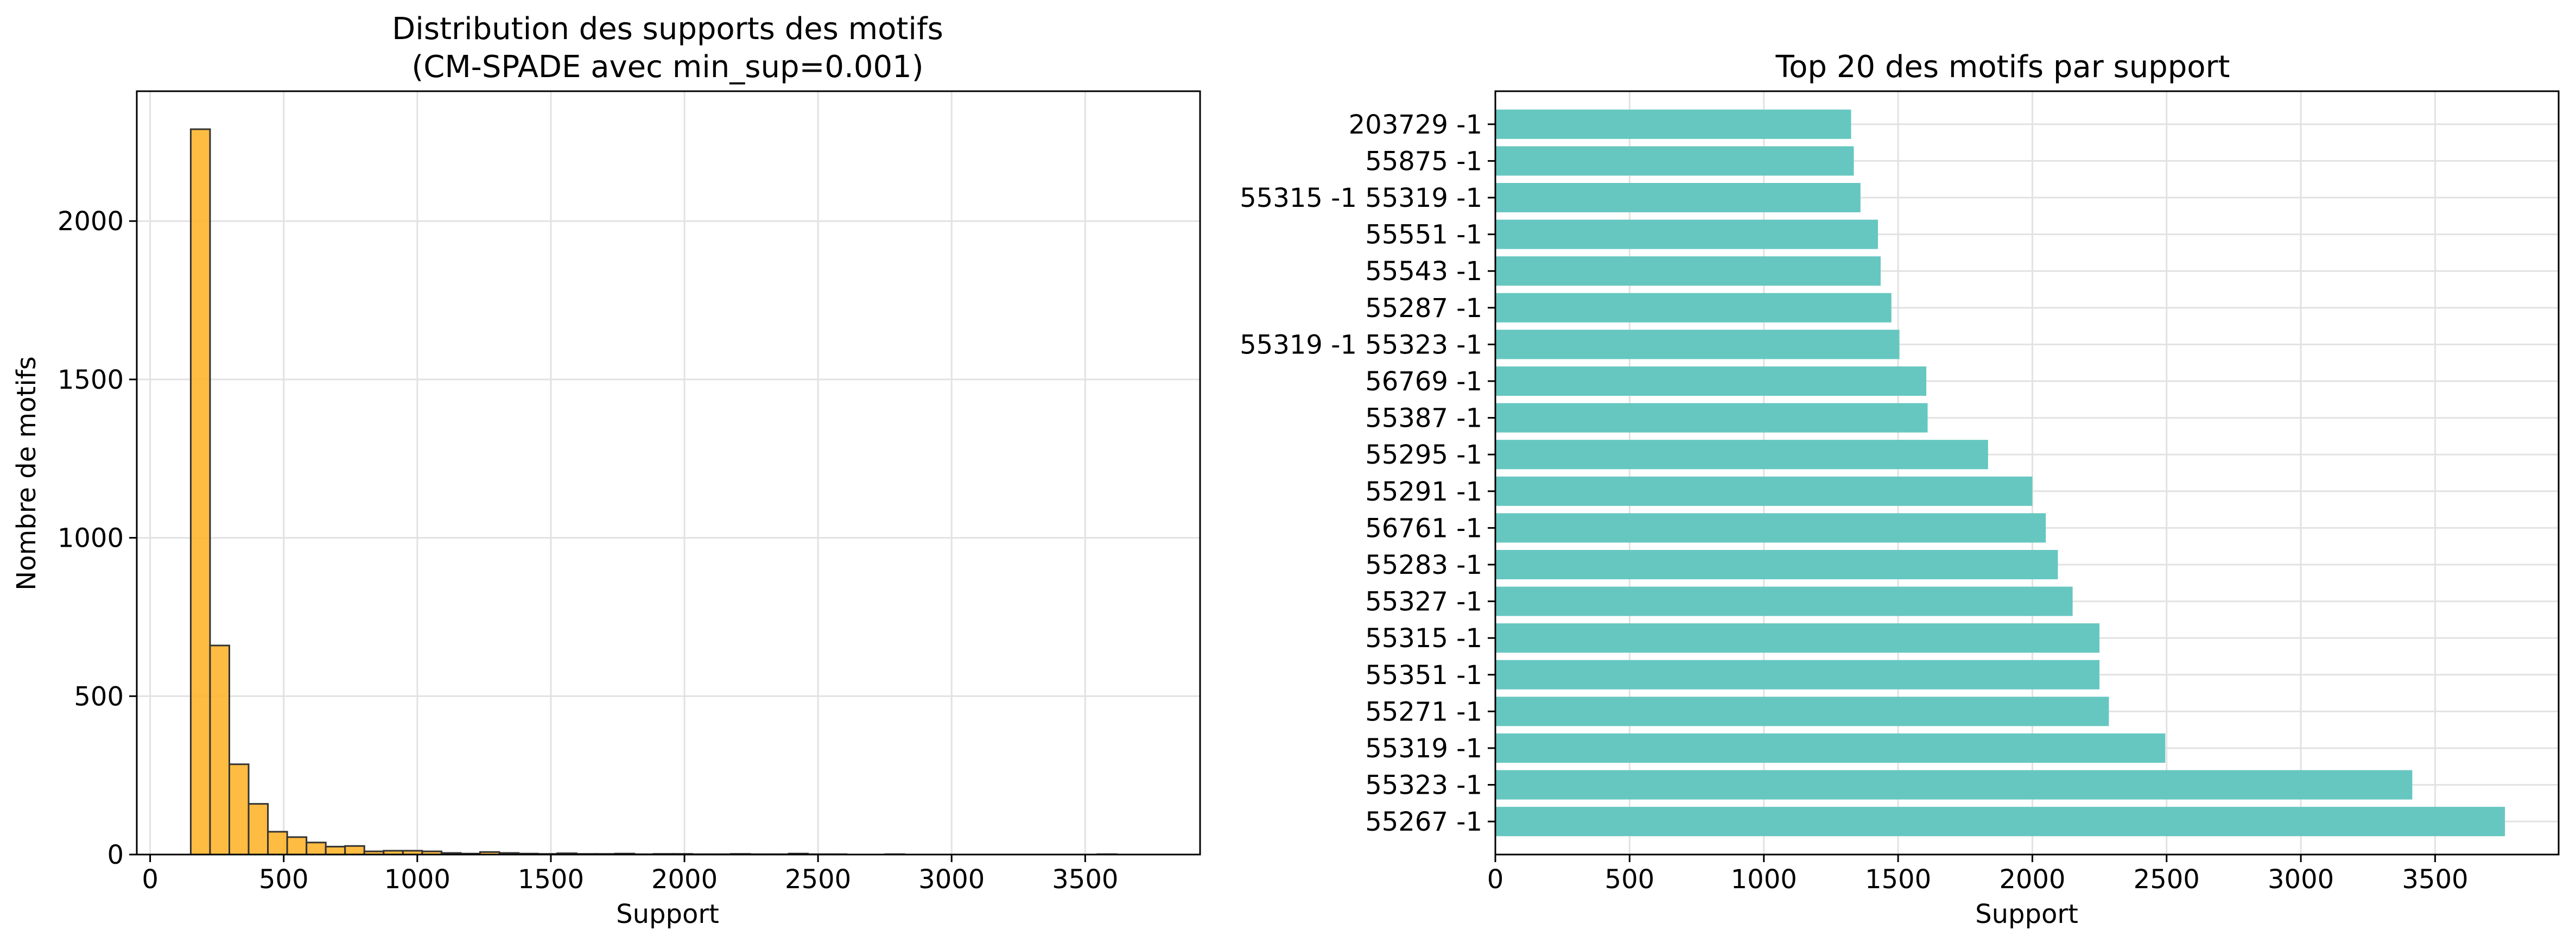 The image size is (2576, 949). I want to click on top20-y-tick-label: 55543 -1, so click(1423, 271).